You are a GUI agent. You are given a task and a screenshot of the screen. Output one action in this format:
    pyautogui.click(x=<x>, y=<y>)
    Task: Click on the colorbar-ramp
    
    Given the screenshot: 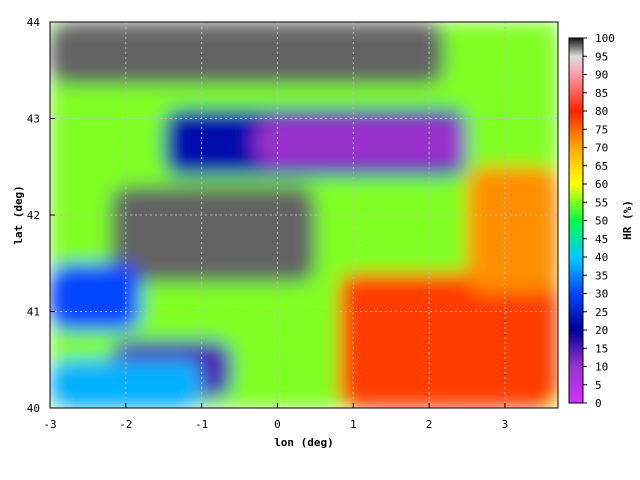 What is the action you would take?
    pyautogui.click(x=576, y=220)
    